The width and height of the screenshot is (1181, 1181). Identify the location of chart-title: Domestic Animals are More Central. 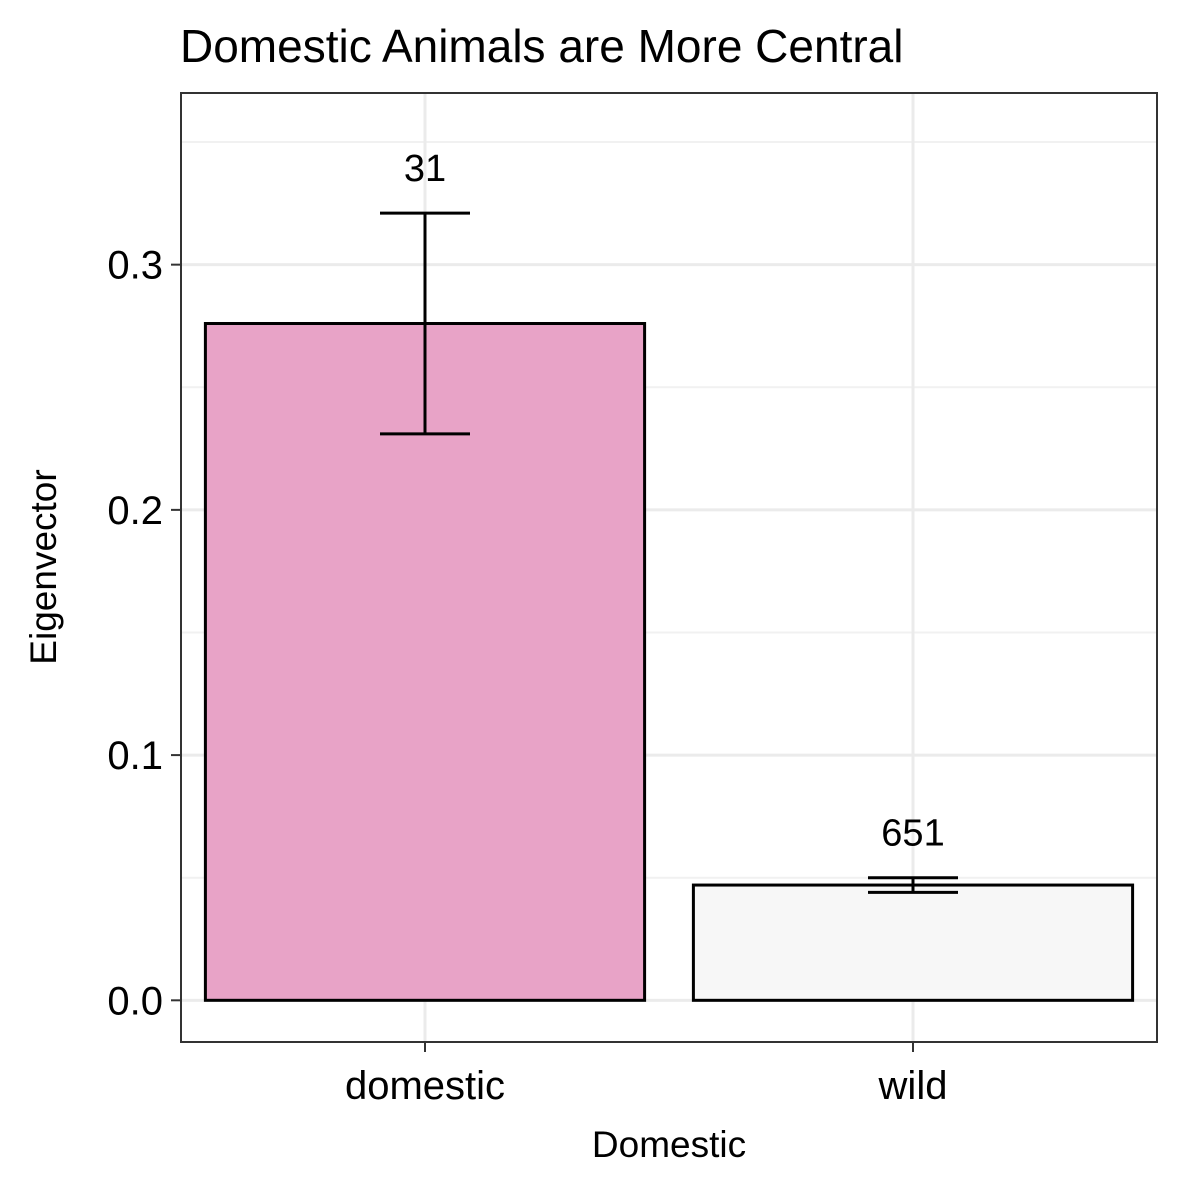
(541, 46).